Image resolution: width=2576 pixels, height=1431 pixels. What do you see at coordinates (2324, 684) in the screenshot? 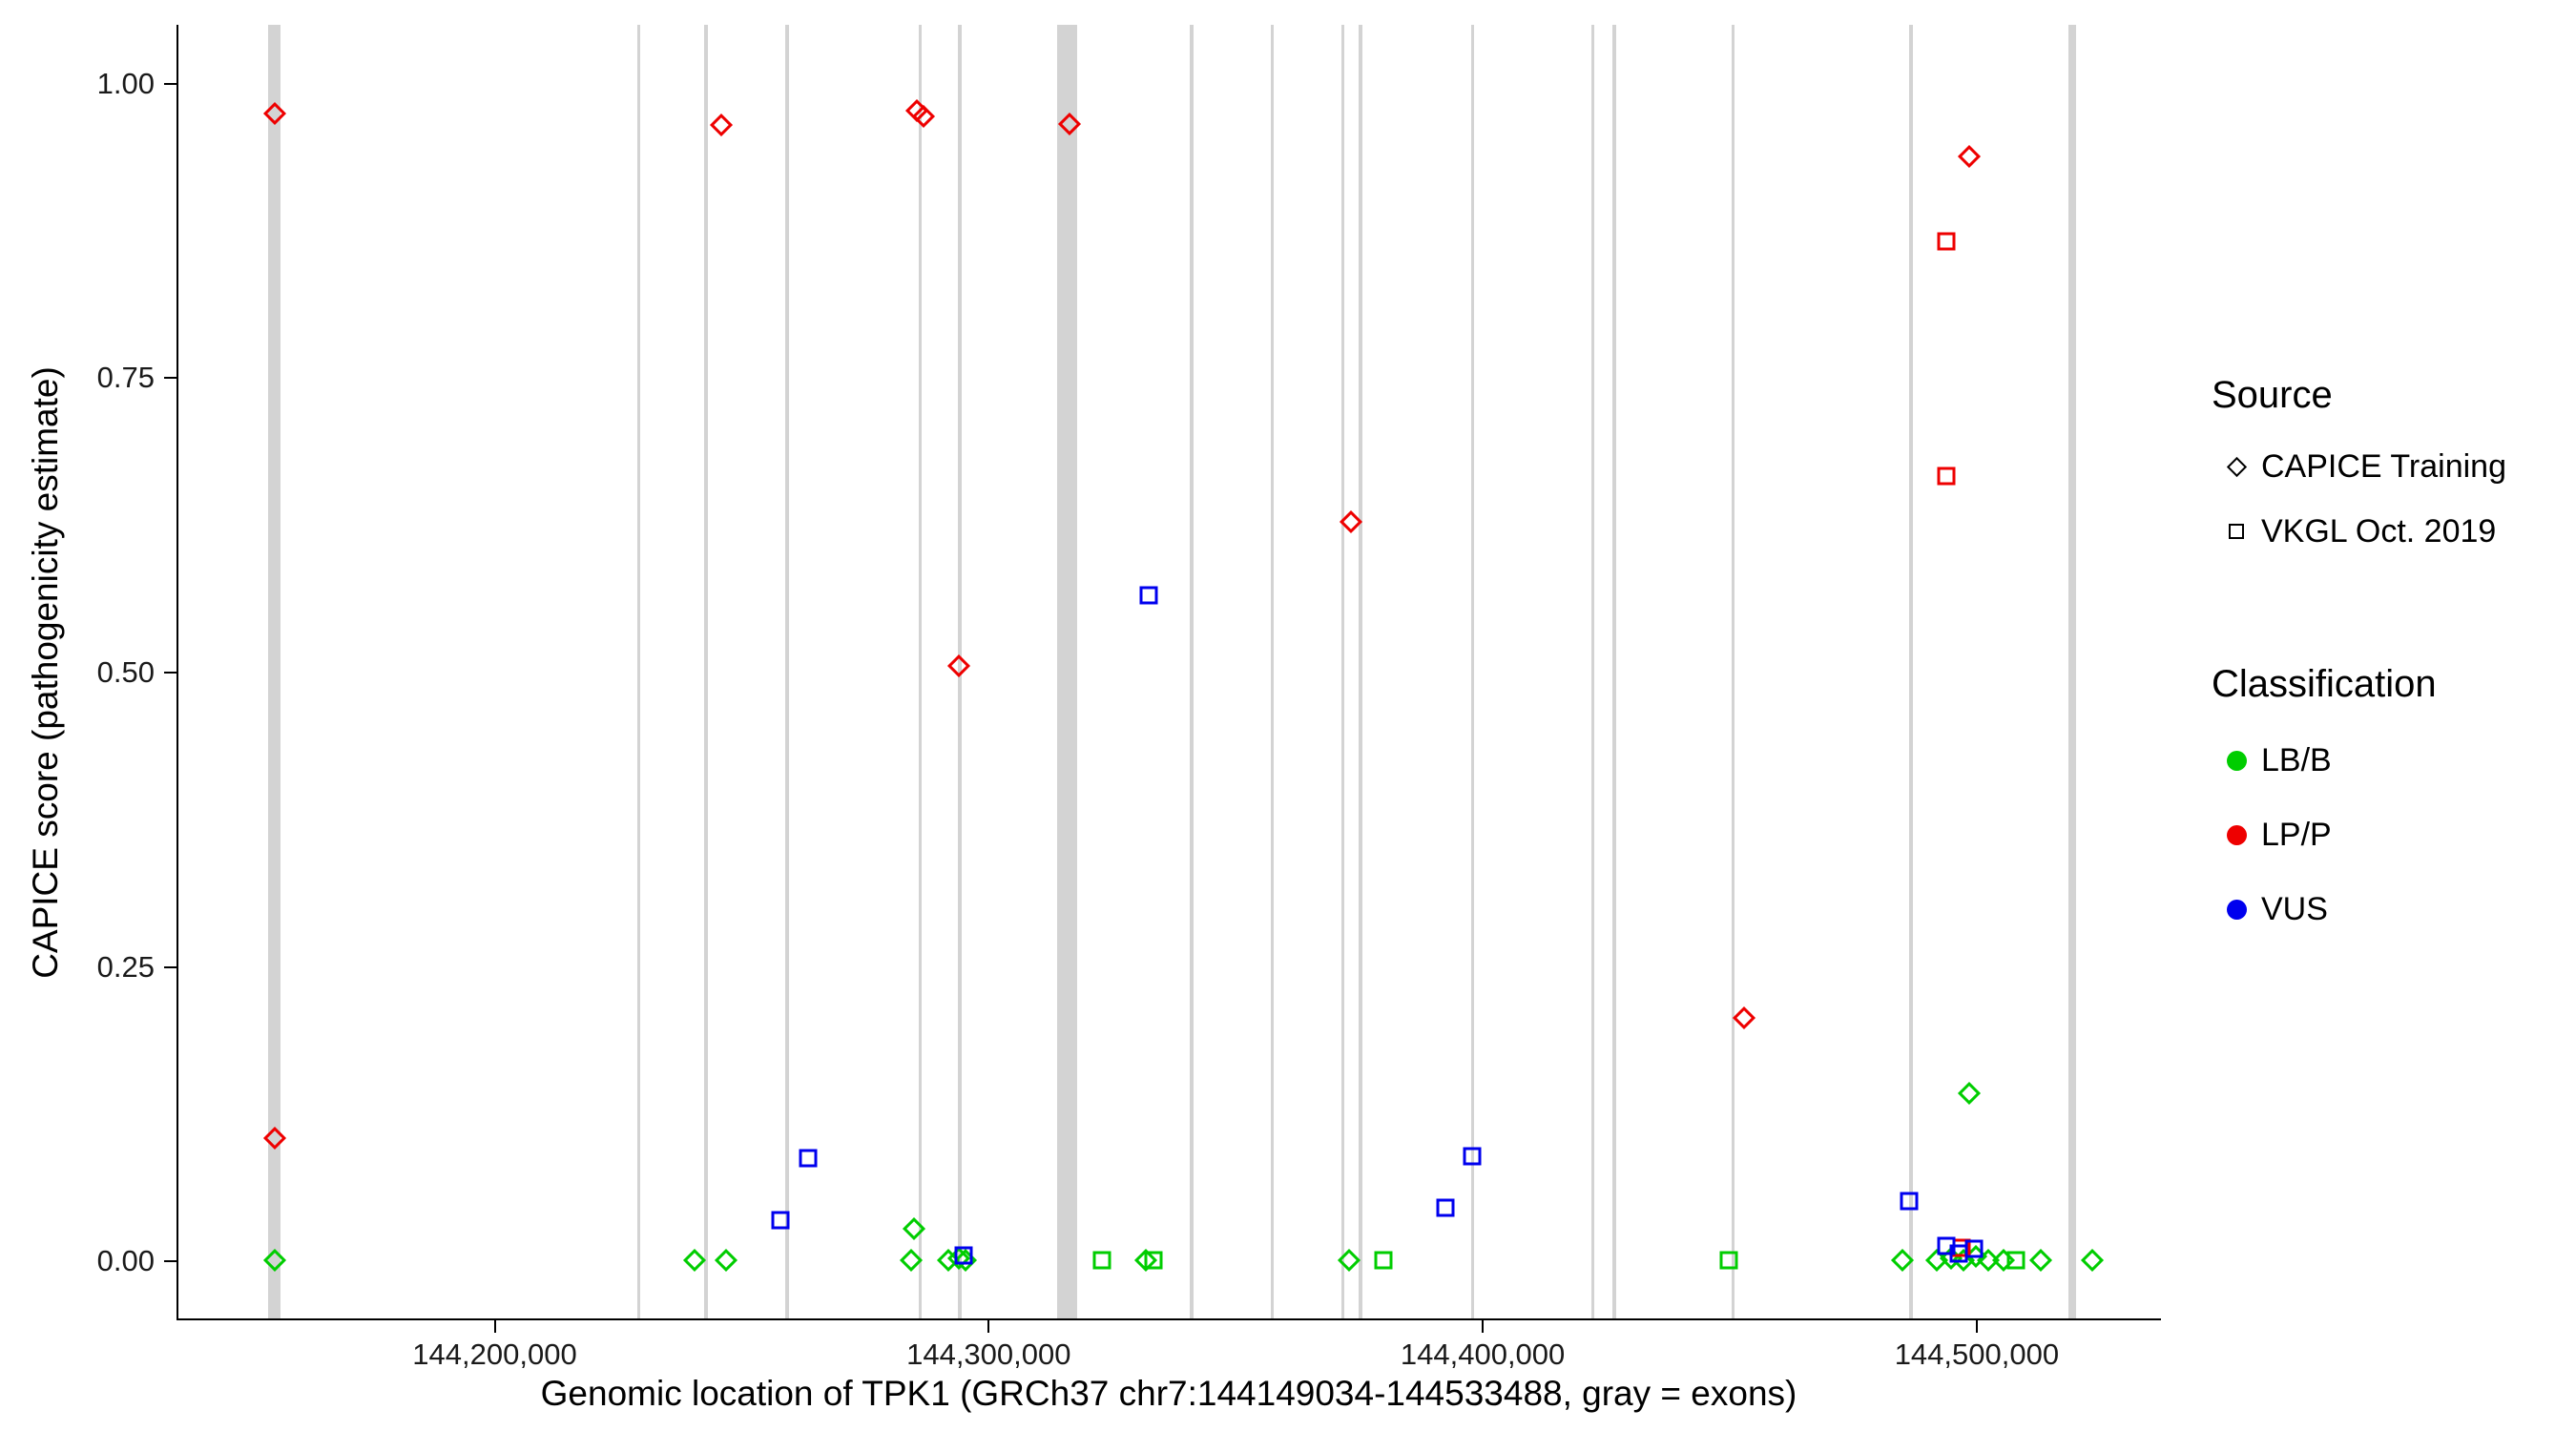
I see `legend-classification-title: Classification` at bounding box center [2324, 684].